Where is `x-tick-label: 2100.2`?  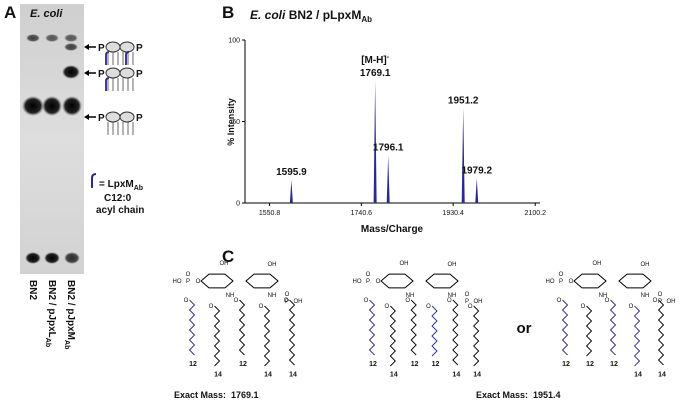 x-tick-label: 2100.2 is located at coordinates (536, 213).